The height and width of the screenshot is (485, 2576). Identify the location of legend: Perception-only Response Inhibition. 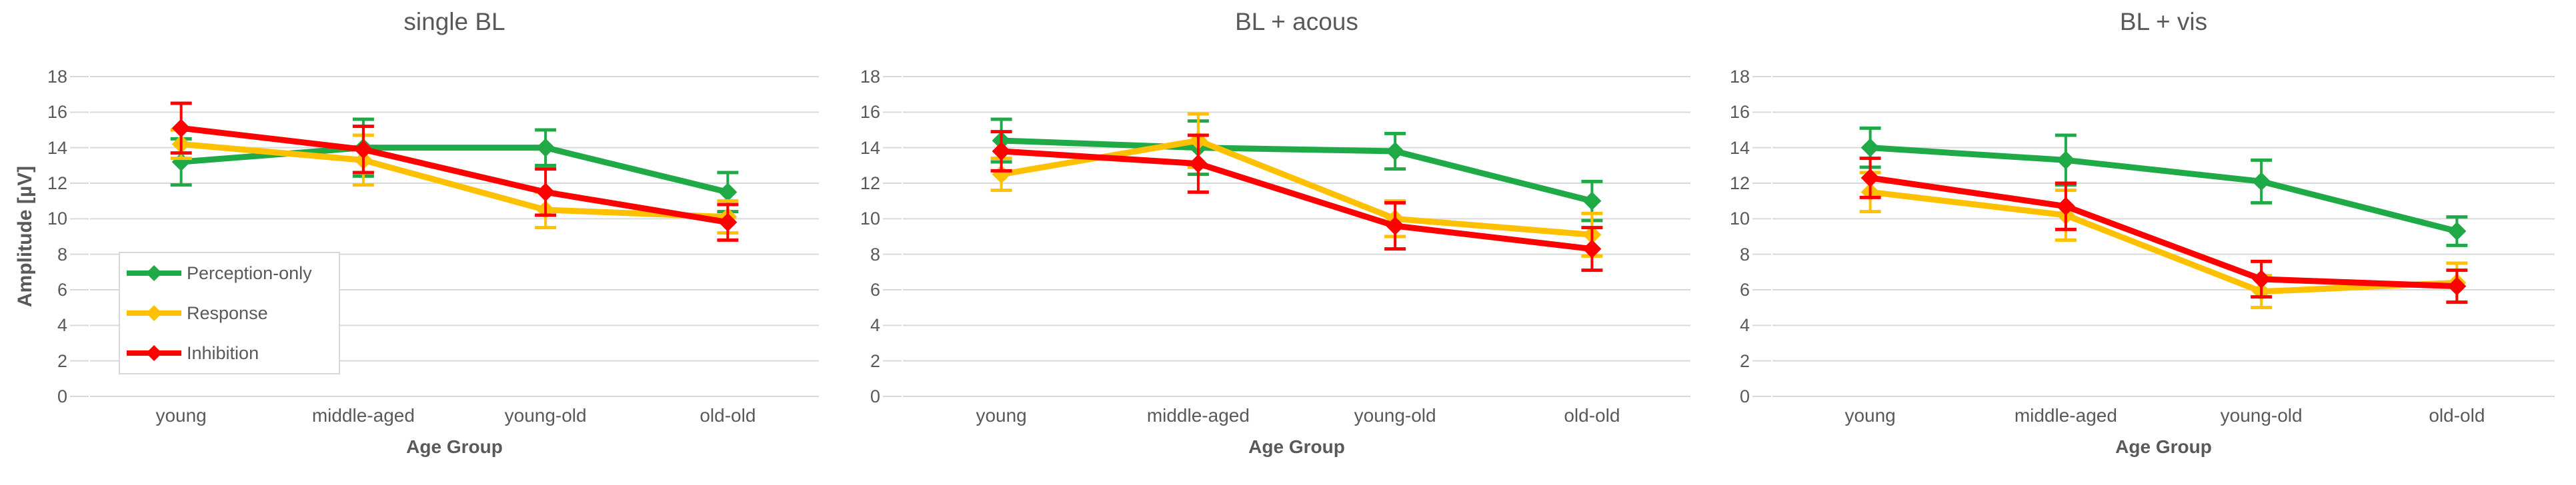
(229, 313).